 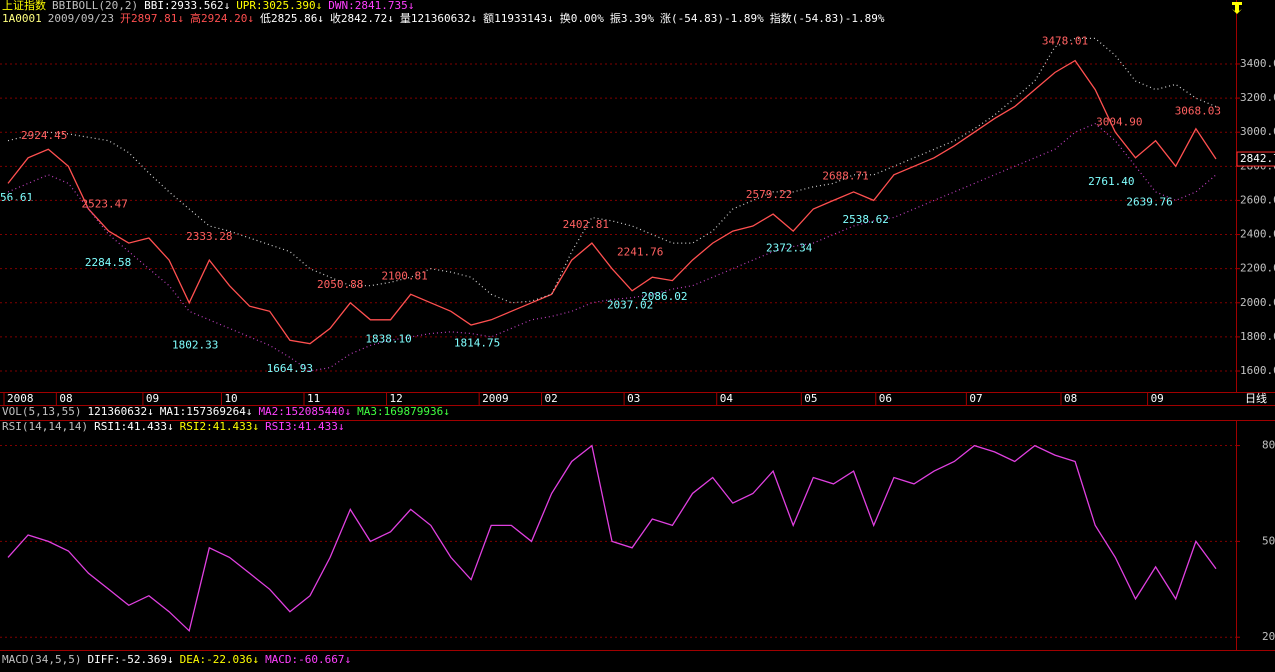 What do you see at coordinates (866, 219) in the screenshot?
I see `trough-label: 2538.62` at bounding box center [866, 219].